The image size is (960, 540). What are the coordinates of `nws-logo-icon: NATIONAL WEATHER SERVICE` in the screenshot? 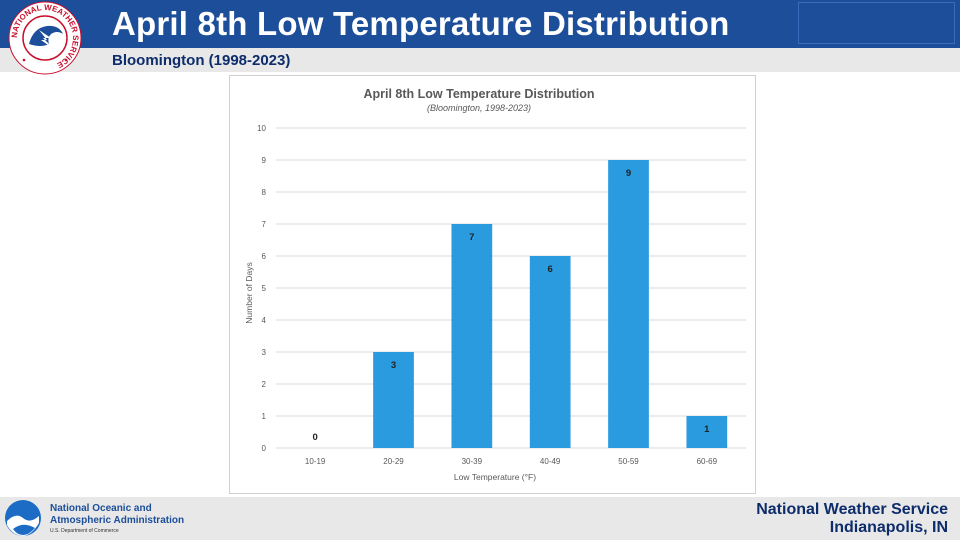 It's located at (45, 38).